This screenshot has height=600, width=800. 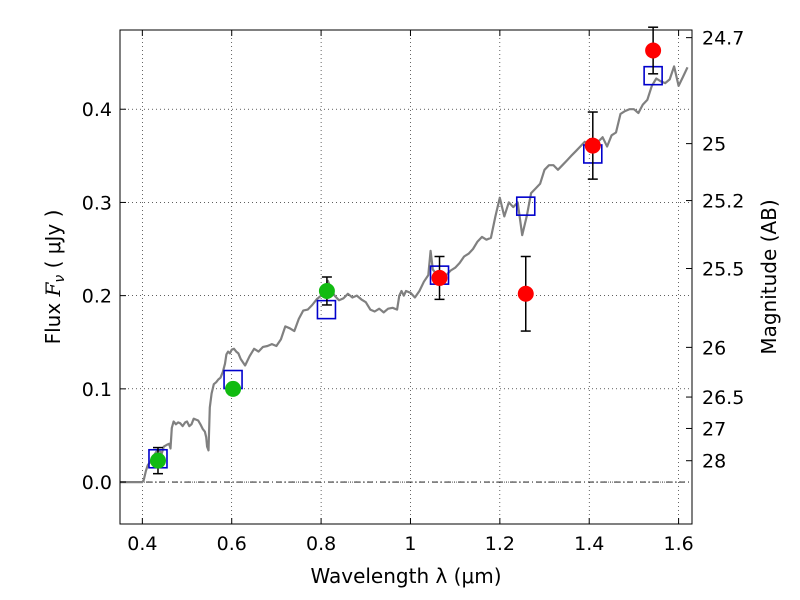 What do you see at coordinates (723, 202) in the screenshot?
I see `y2-tick-label: 25.2` at bounding box center [723, 202].